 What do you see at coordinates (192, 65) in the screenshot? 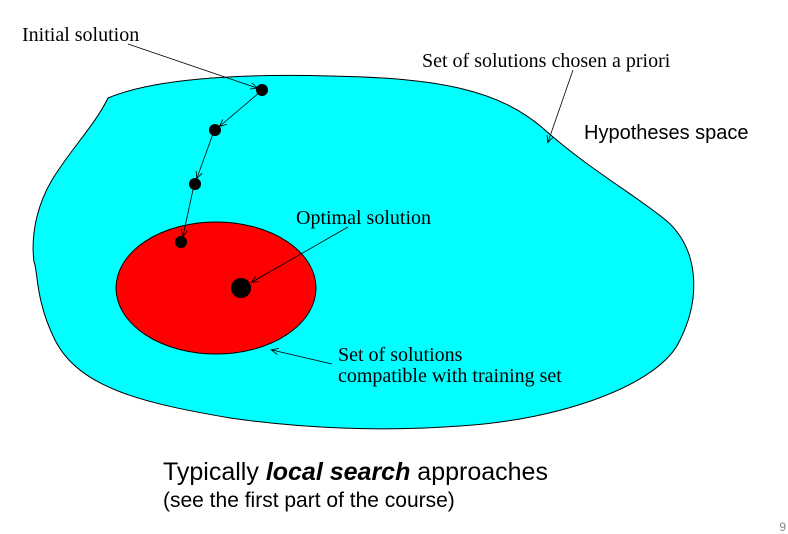
I see `initial-solution-leader` at bounding box center [192, 65].